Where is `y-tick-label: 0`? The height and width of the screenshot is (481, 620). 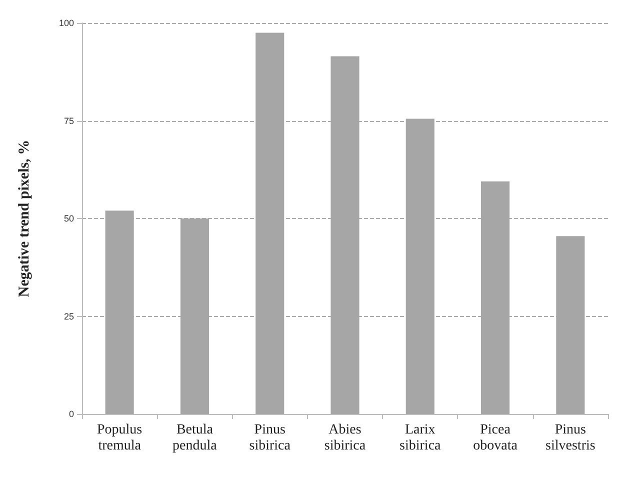 y-tick-label: 0 is located at coordinates (71, 414).